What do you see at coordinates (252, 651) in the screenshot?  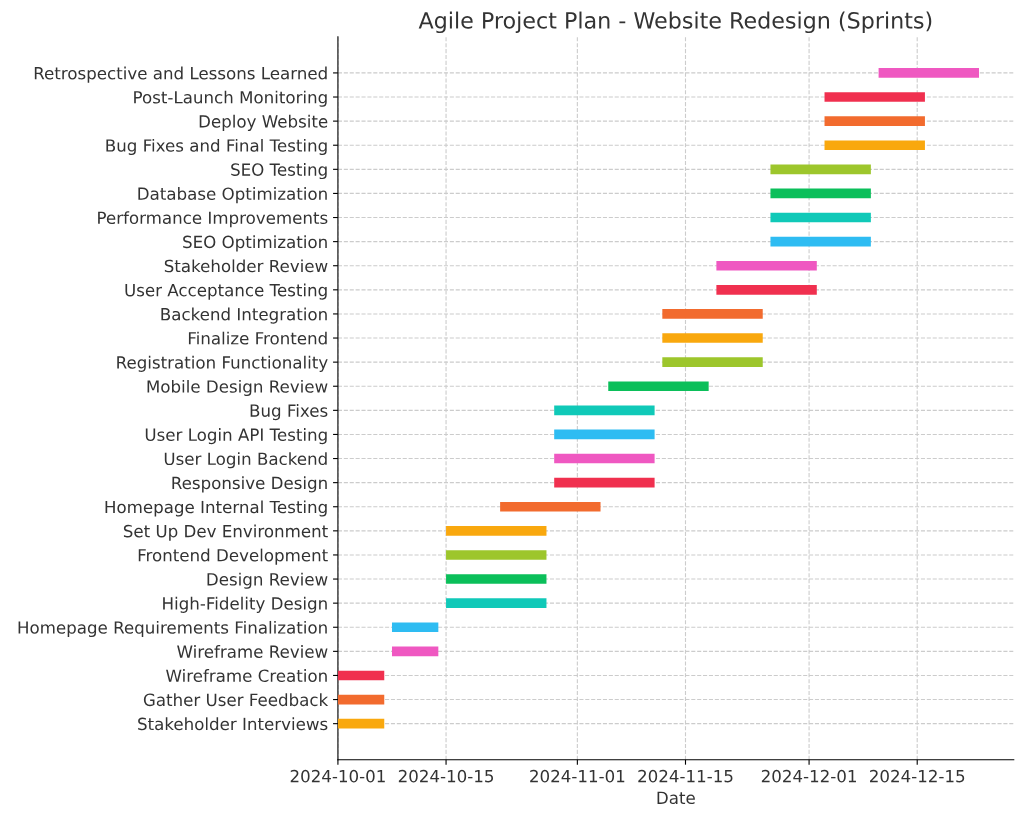 I see `y-tick-label: Wireframe Review` at bounding box center [252, 651].